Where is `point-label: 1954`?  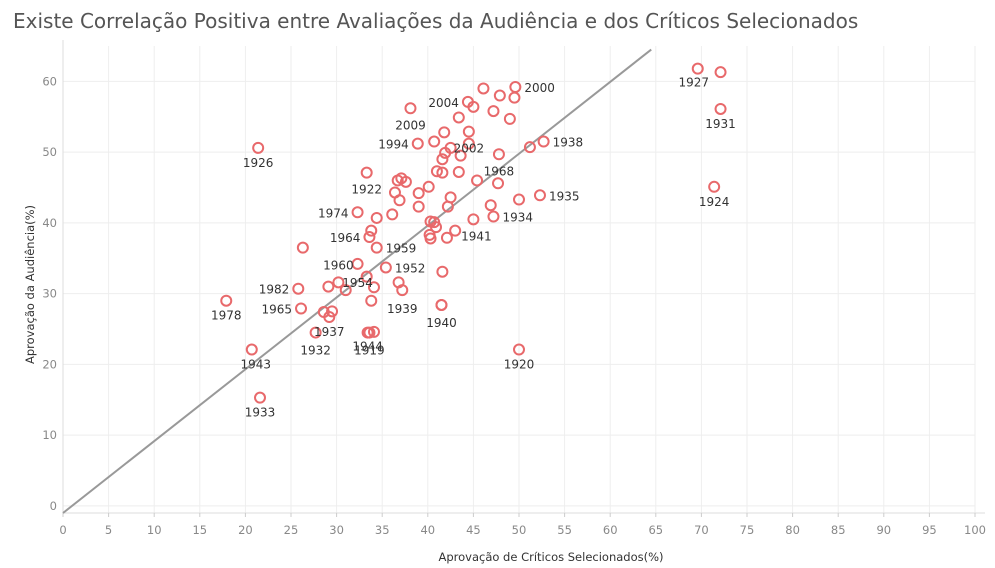
point-label: 1954 is located at coordinates (357, 283).